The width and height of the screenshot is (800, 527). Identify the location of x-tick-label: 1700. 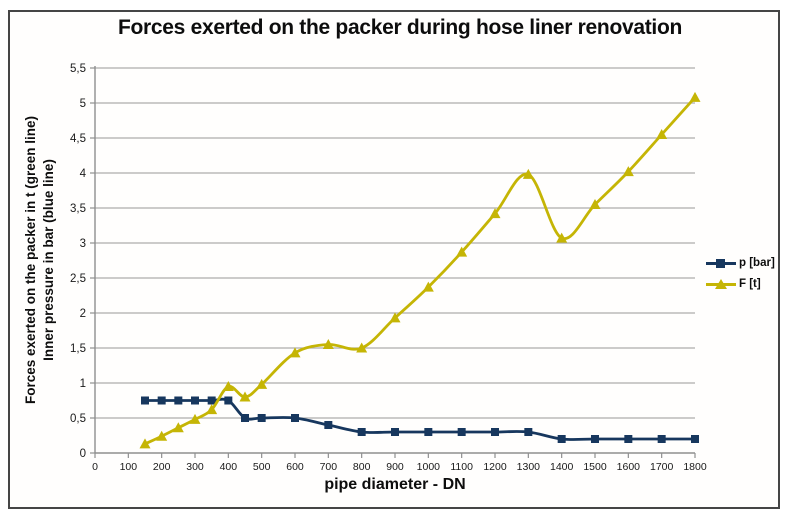
(662, 467).